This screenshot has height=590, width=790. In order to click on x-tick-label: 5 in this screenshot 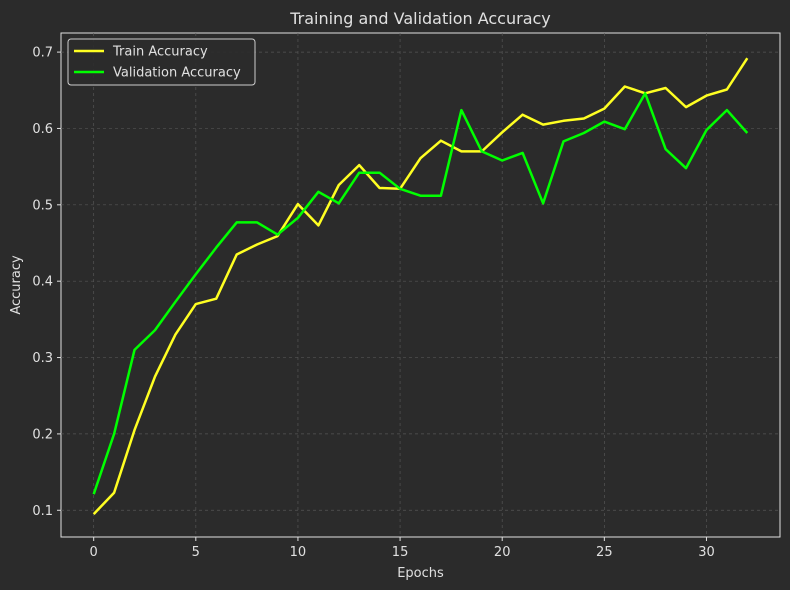, I will do `click(196, 552)`.